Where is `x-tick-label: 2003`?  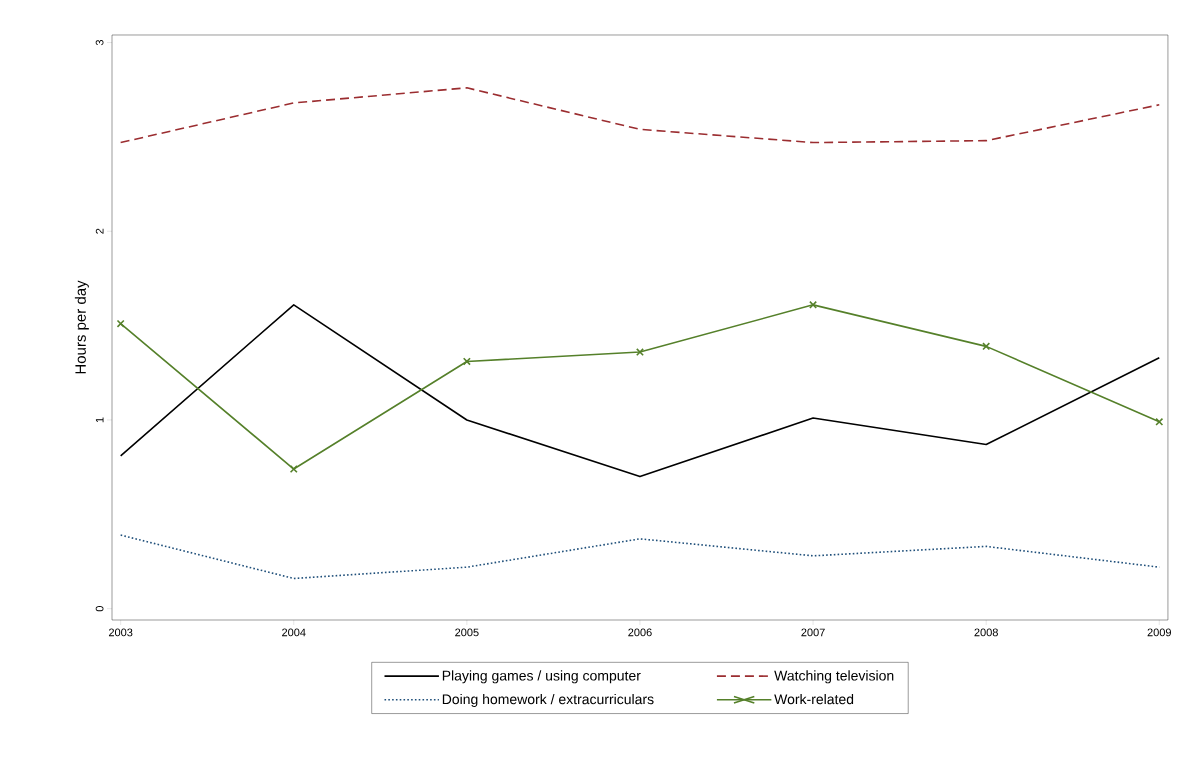 x-tick-label: 2003 is located at coordinates (120, 632).